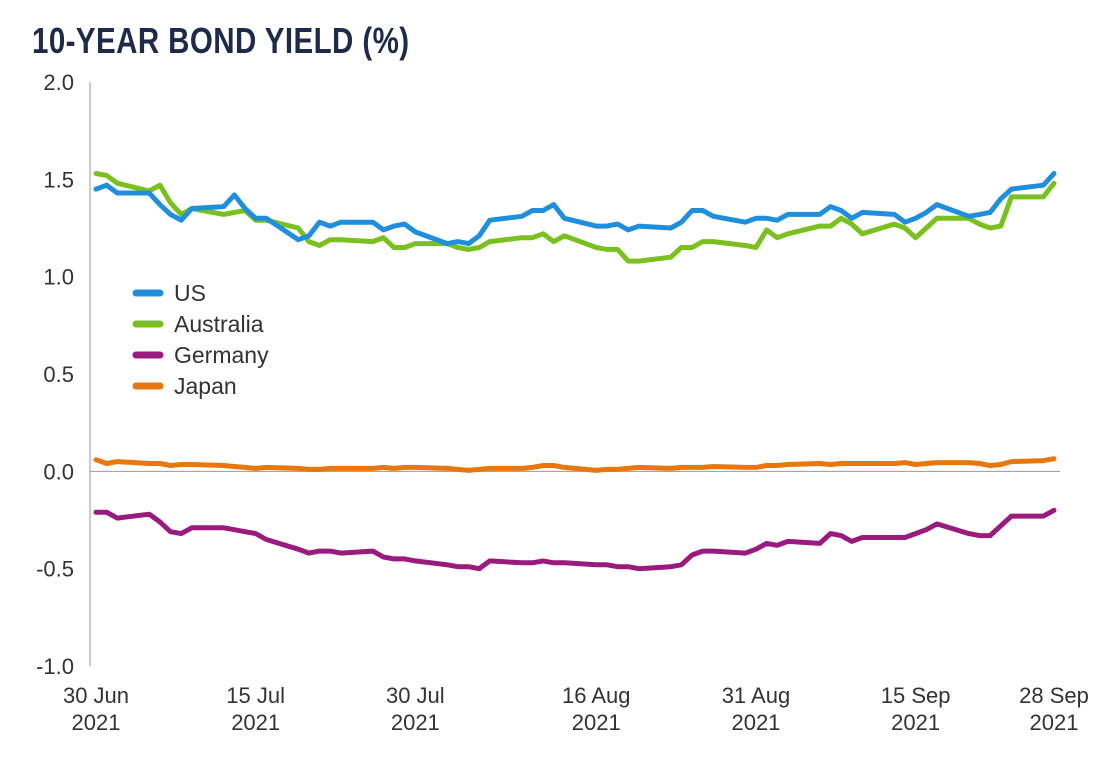  I want to click on series-line-japan, so click(575, 464).